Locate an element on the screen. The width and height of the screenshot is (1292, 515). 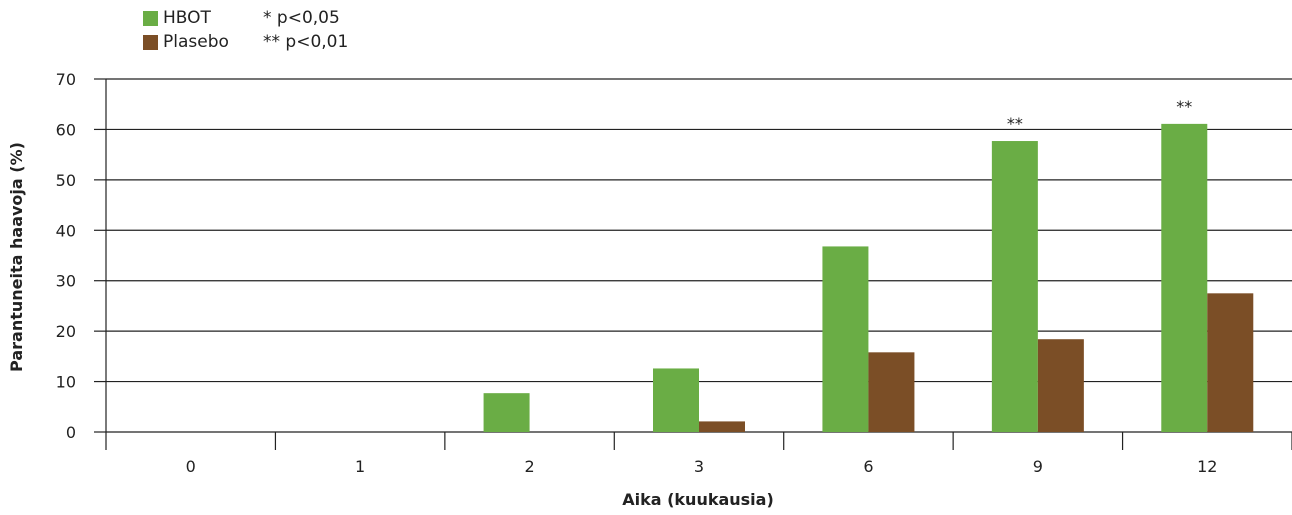
y-tick-label: 60 is located at coordinates (66, 129).